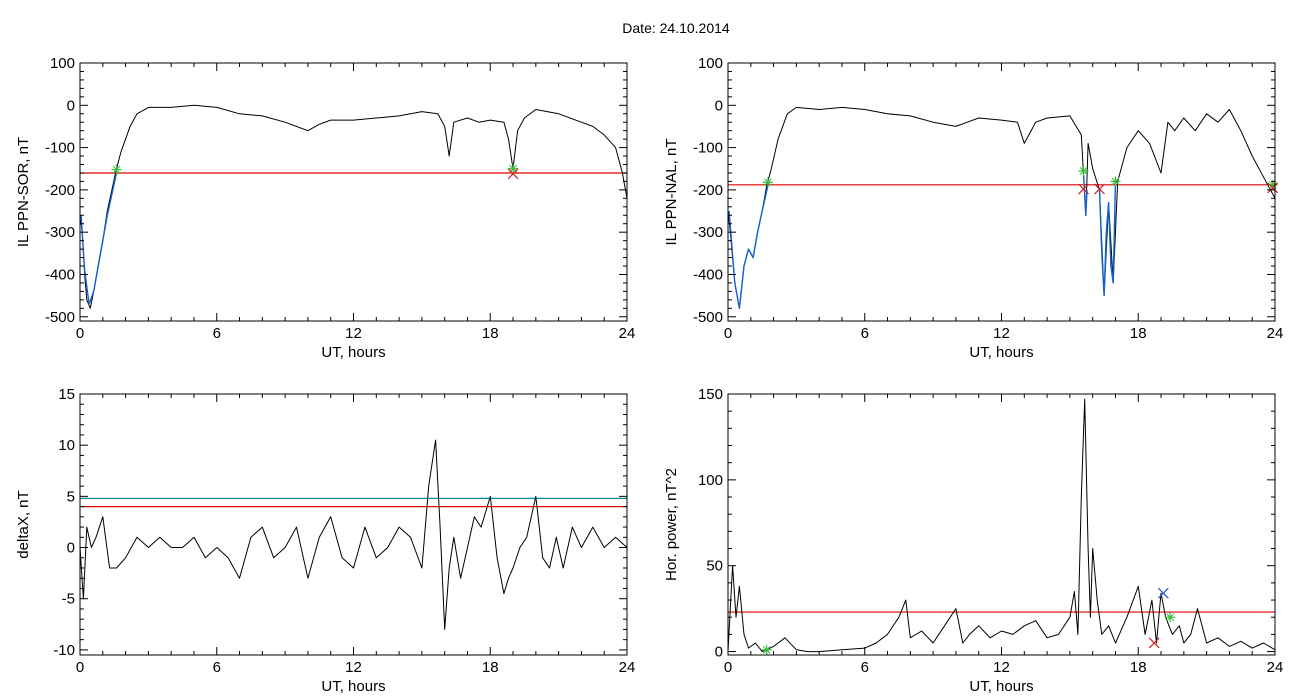 This screenshot has width=1300, height=700. I want to click on y-axis-label: IL PPN-SOR, nT, so click(23, 192).